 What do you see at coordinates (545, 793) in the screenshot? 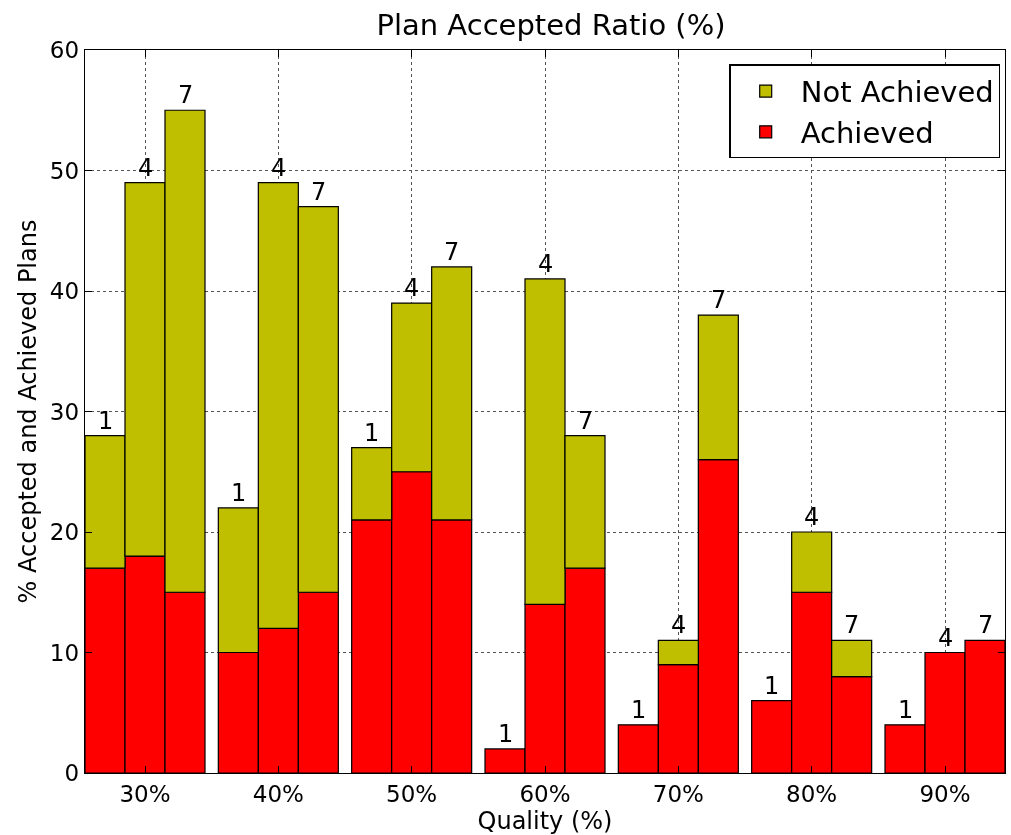
I see `x-tick-label: 60%` at bounding box center [545, 793].